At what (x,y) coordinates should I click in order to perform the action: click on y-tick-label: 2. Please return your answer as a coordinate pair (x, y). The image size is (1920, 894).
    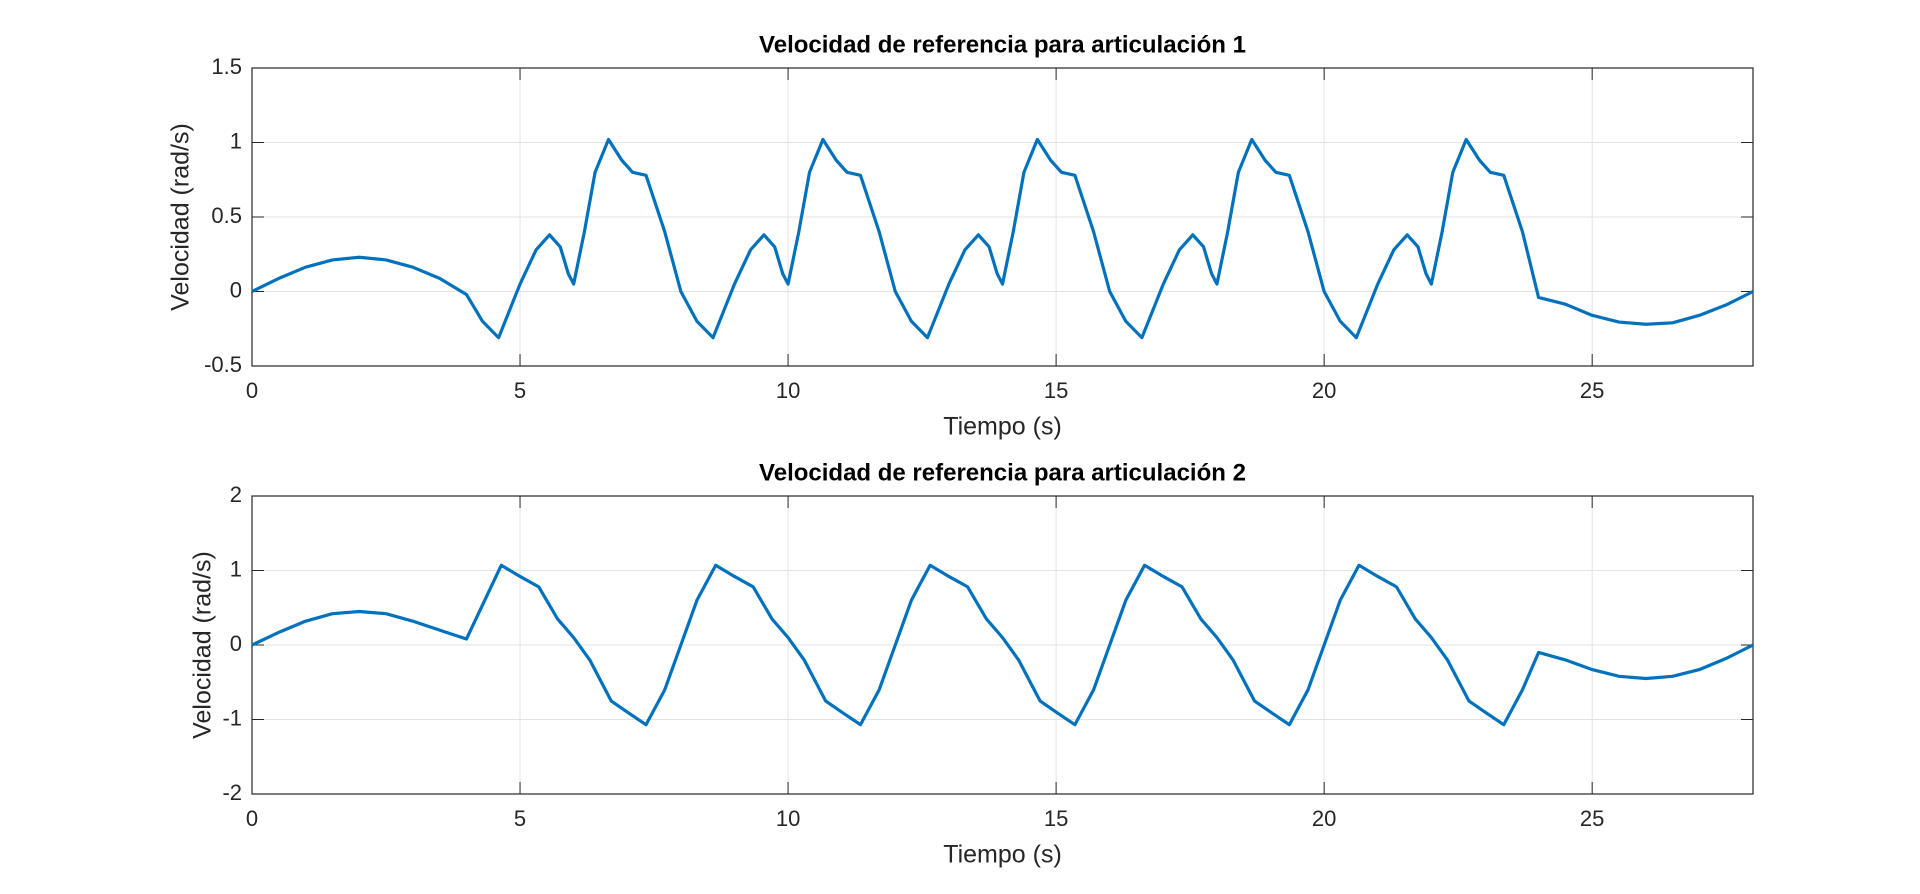
    Looking at the image, I should click on (236, 494).